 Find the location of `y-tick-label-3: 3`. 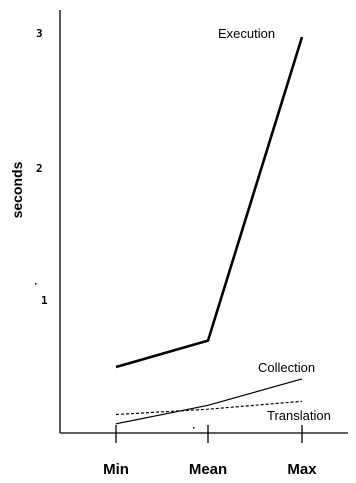

y-tick-label-3: 3 is located at coordinates (39, 33).